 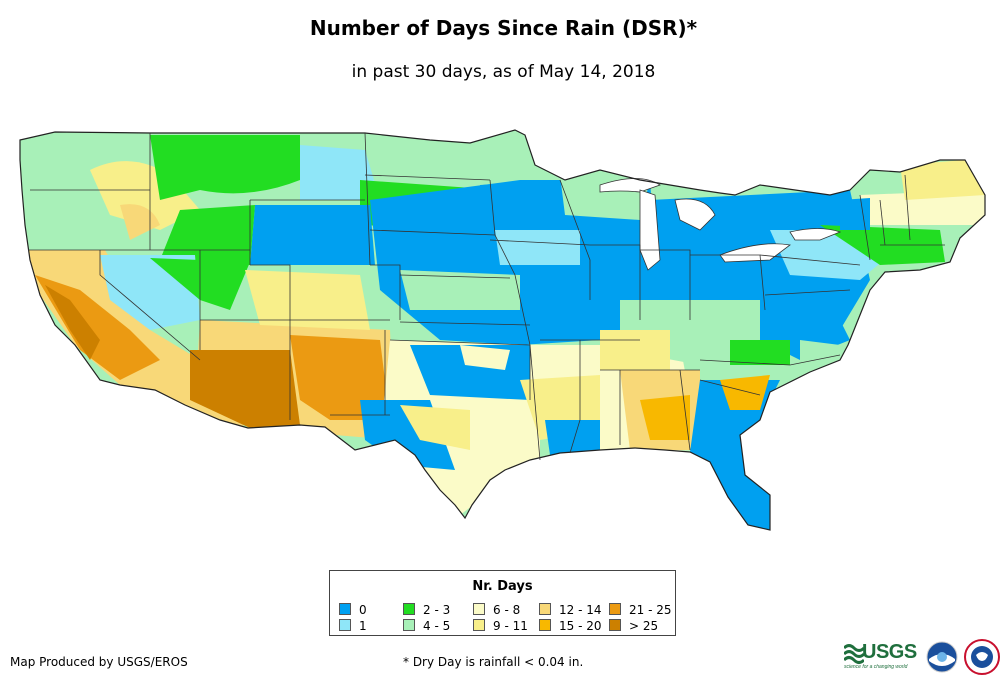 I want to click on usgs-wave-icon, so click(x=854, y=654).